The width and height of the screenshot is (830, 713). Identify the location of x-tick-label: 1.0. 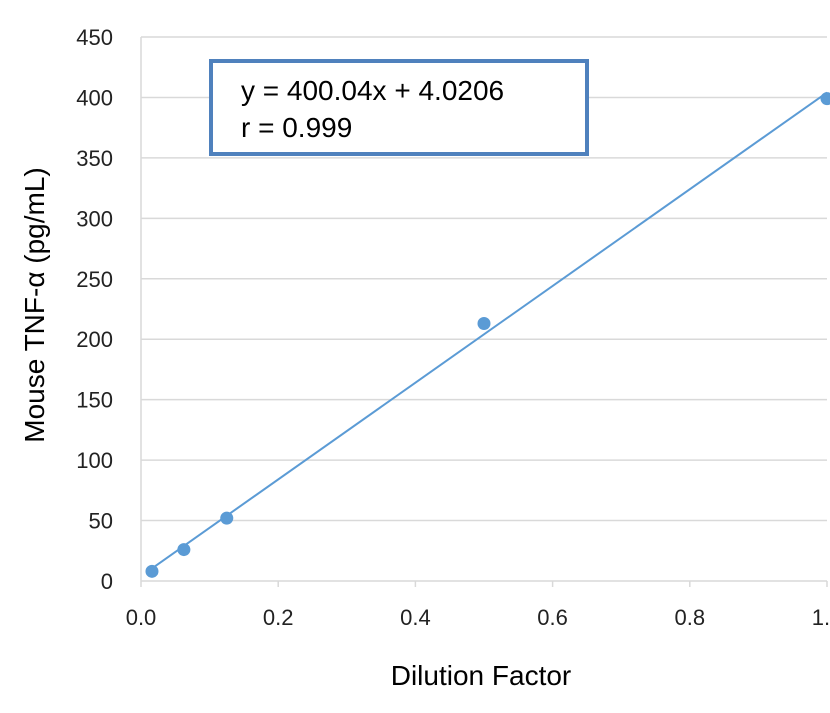
(821, 617).